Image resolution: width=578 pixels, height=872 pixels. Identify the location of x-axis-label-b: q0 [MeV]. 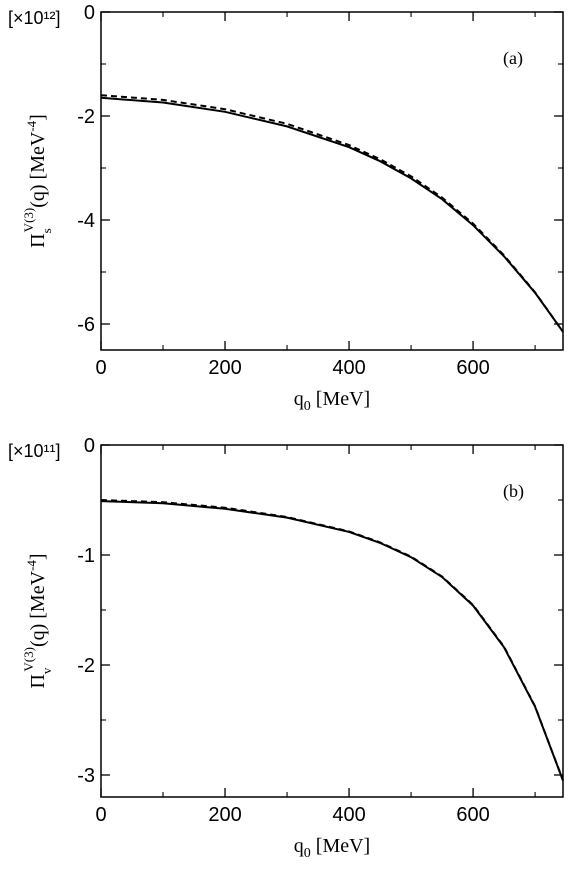
(332, 848).